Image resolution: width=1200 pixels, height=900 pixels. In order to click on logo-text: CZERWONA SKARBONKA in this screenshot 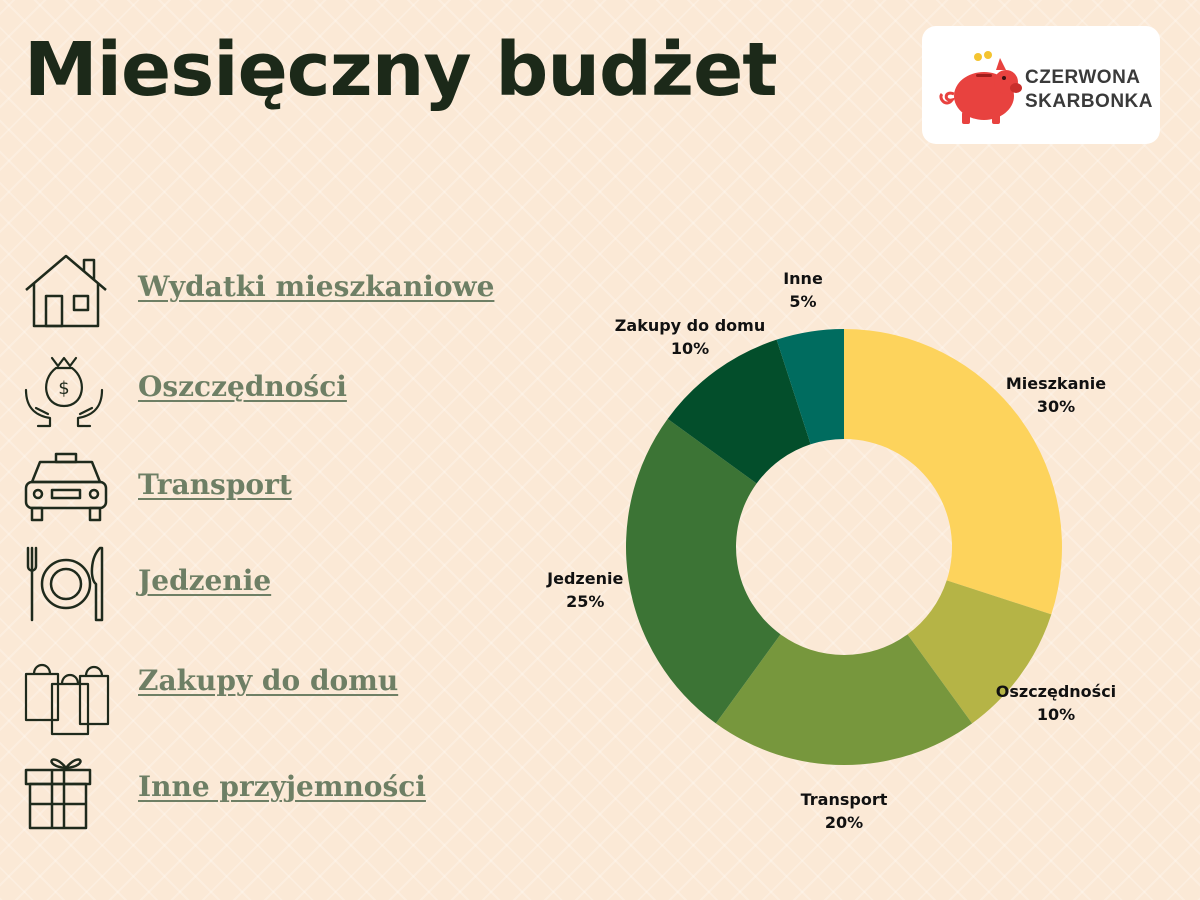, I will do `click(1089, 90)`.